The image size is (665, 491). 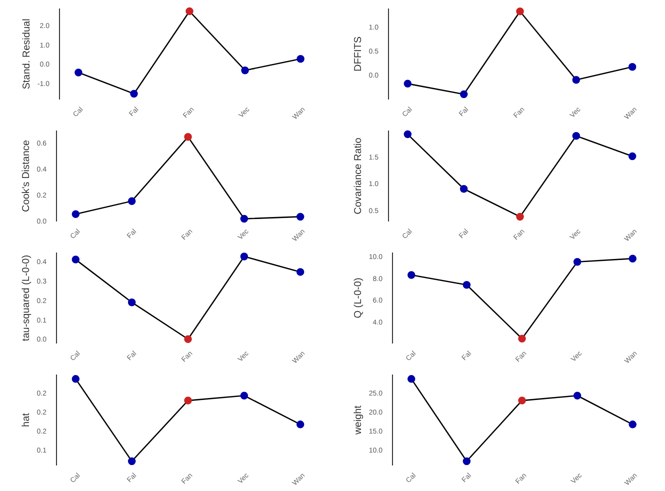 I want to click on y-axis-title: Q (L-0-0), so click(x=358, y=298).